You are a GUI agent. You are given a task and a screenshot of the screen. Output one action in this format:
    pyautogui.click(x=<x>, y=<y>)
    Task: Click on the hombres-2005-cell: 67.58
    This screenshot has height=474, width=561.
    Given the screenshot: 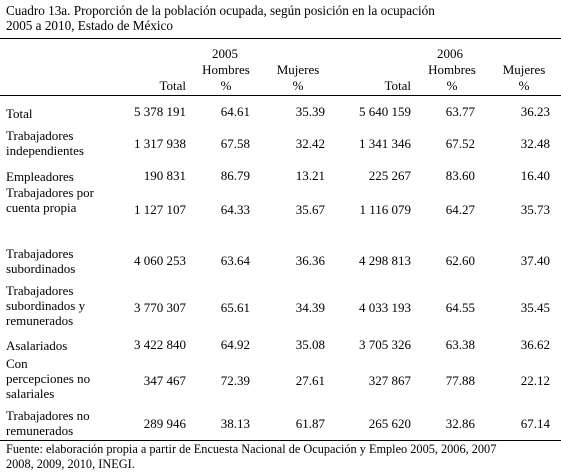 What is the action you would take?
    pyautogui.click(x=235, y=143)
    